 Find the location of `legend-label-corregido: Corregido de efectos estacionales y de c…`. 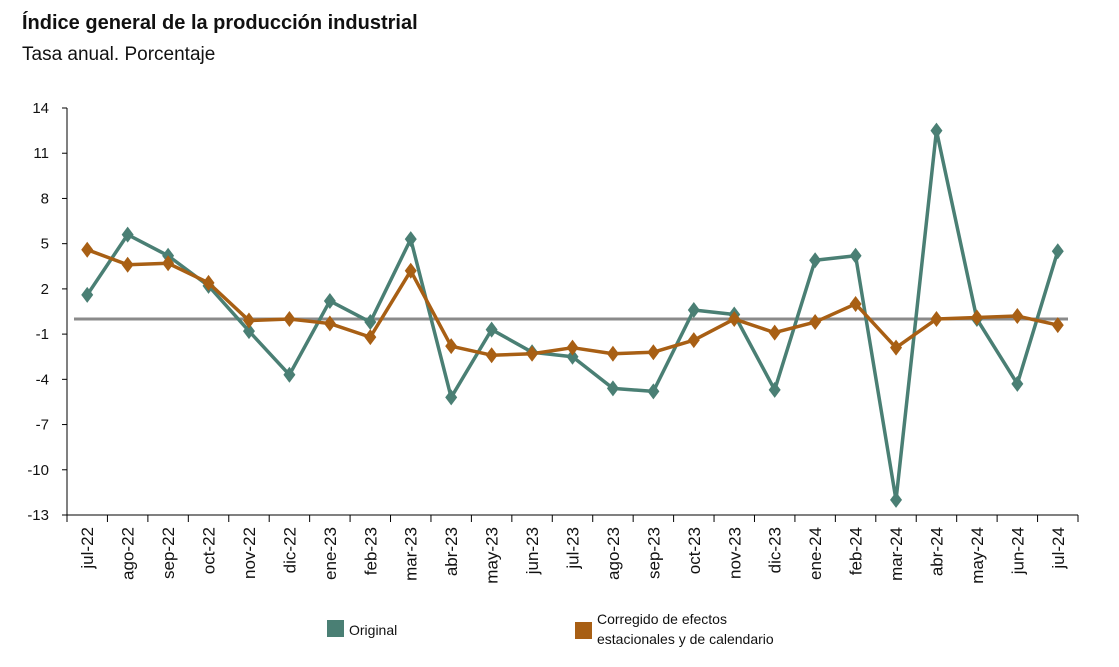

legend-label-corregido: Corregido de efectos estacionales y de c… is located at coordinates (685, 629).